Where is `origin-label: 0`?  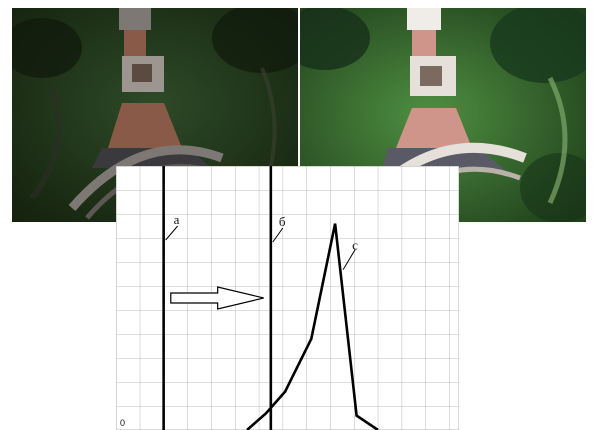
origin-label: 0 is located at coordinates (122, 423).